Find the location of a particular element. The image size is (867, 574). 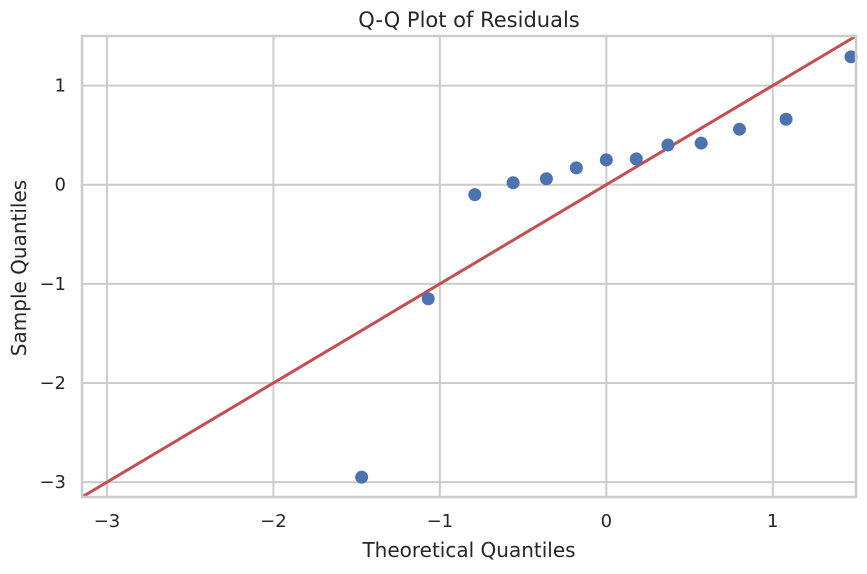

x-tick-label: −1 is located at coordinates (440, 521).